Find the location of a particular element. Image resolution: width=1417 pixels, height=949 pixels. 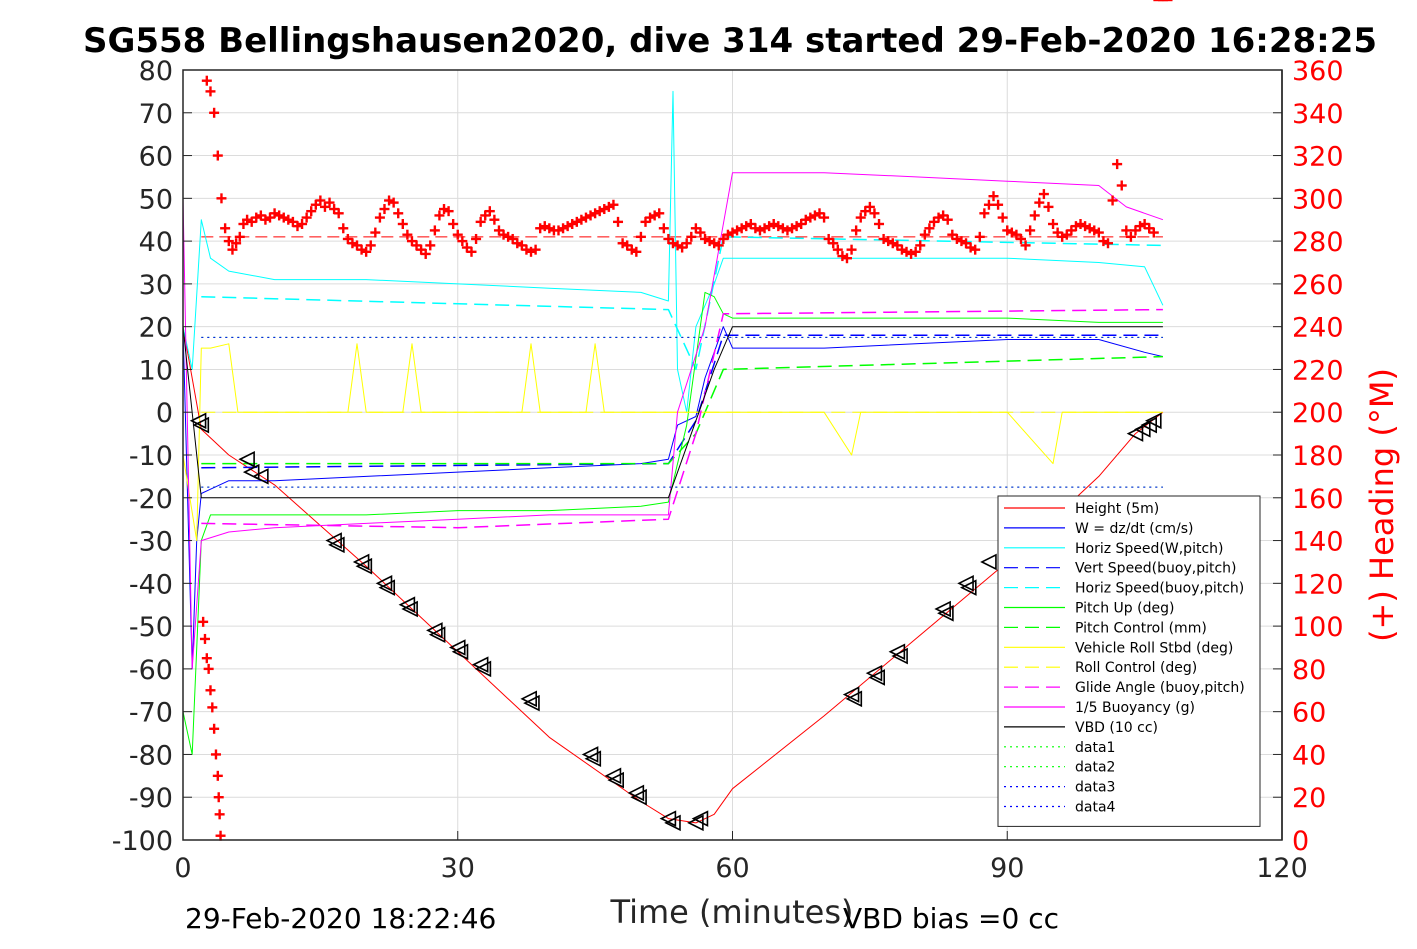

legend-entry-label: data2 is located at coordinates (1095, 768).